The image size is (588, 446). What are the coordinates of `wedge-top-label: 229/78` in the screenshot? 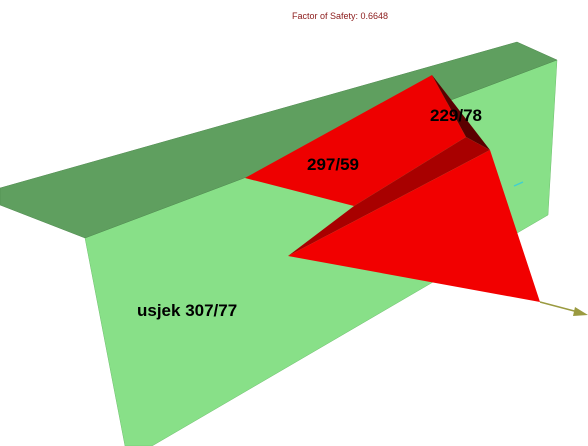 It's located at (456, 115).